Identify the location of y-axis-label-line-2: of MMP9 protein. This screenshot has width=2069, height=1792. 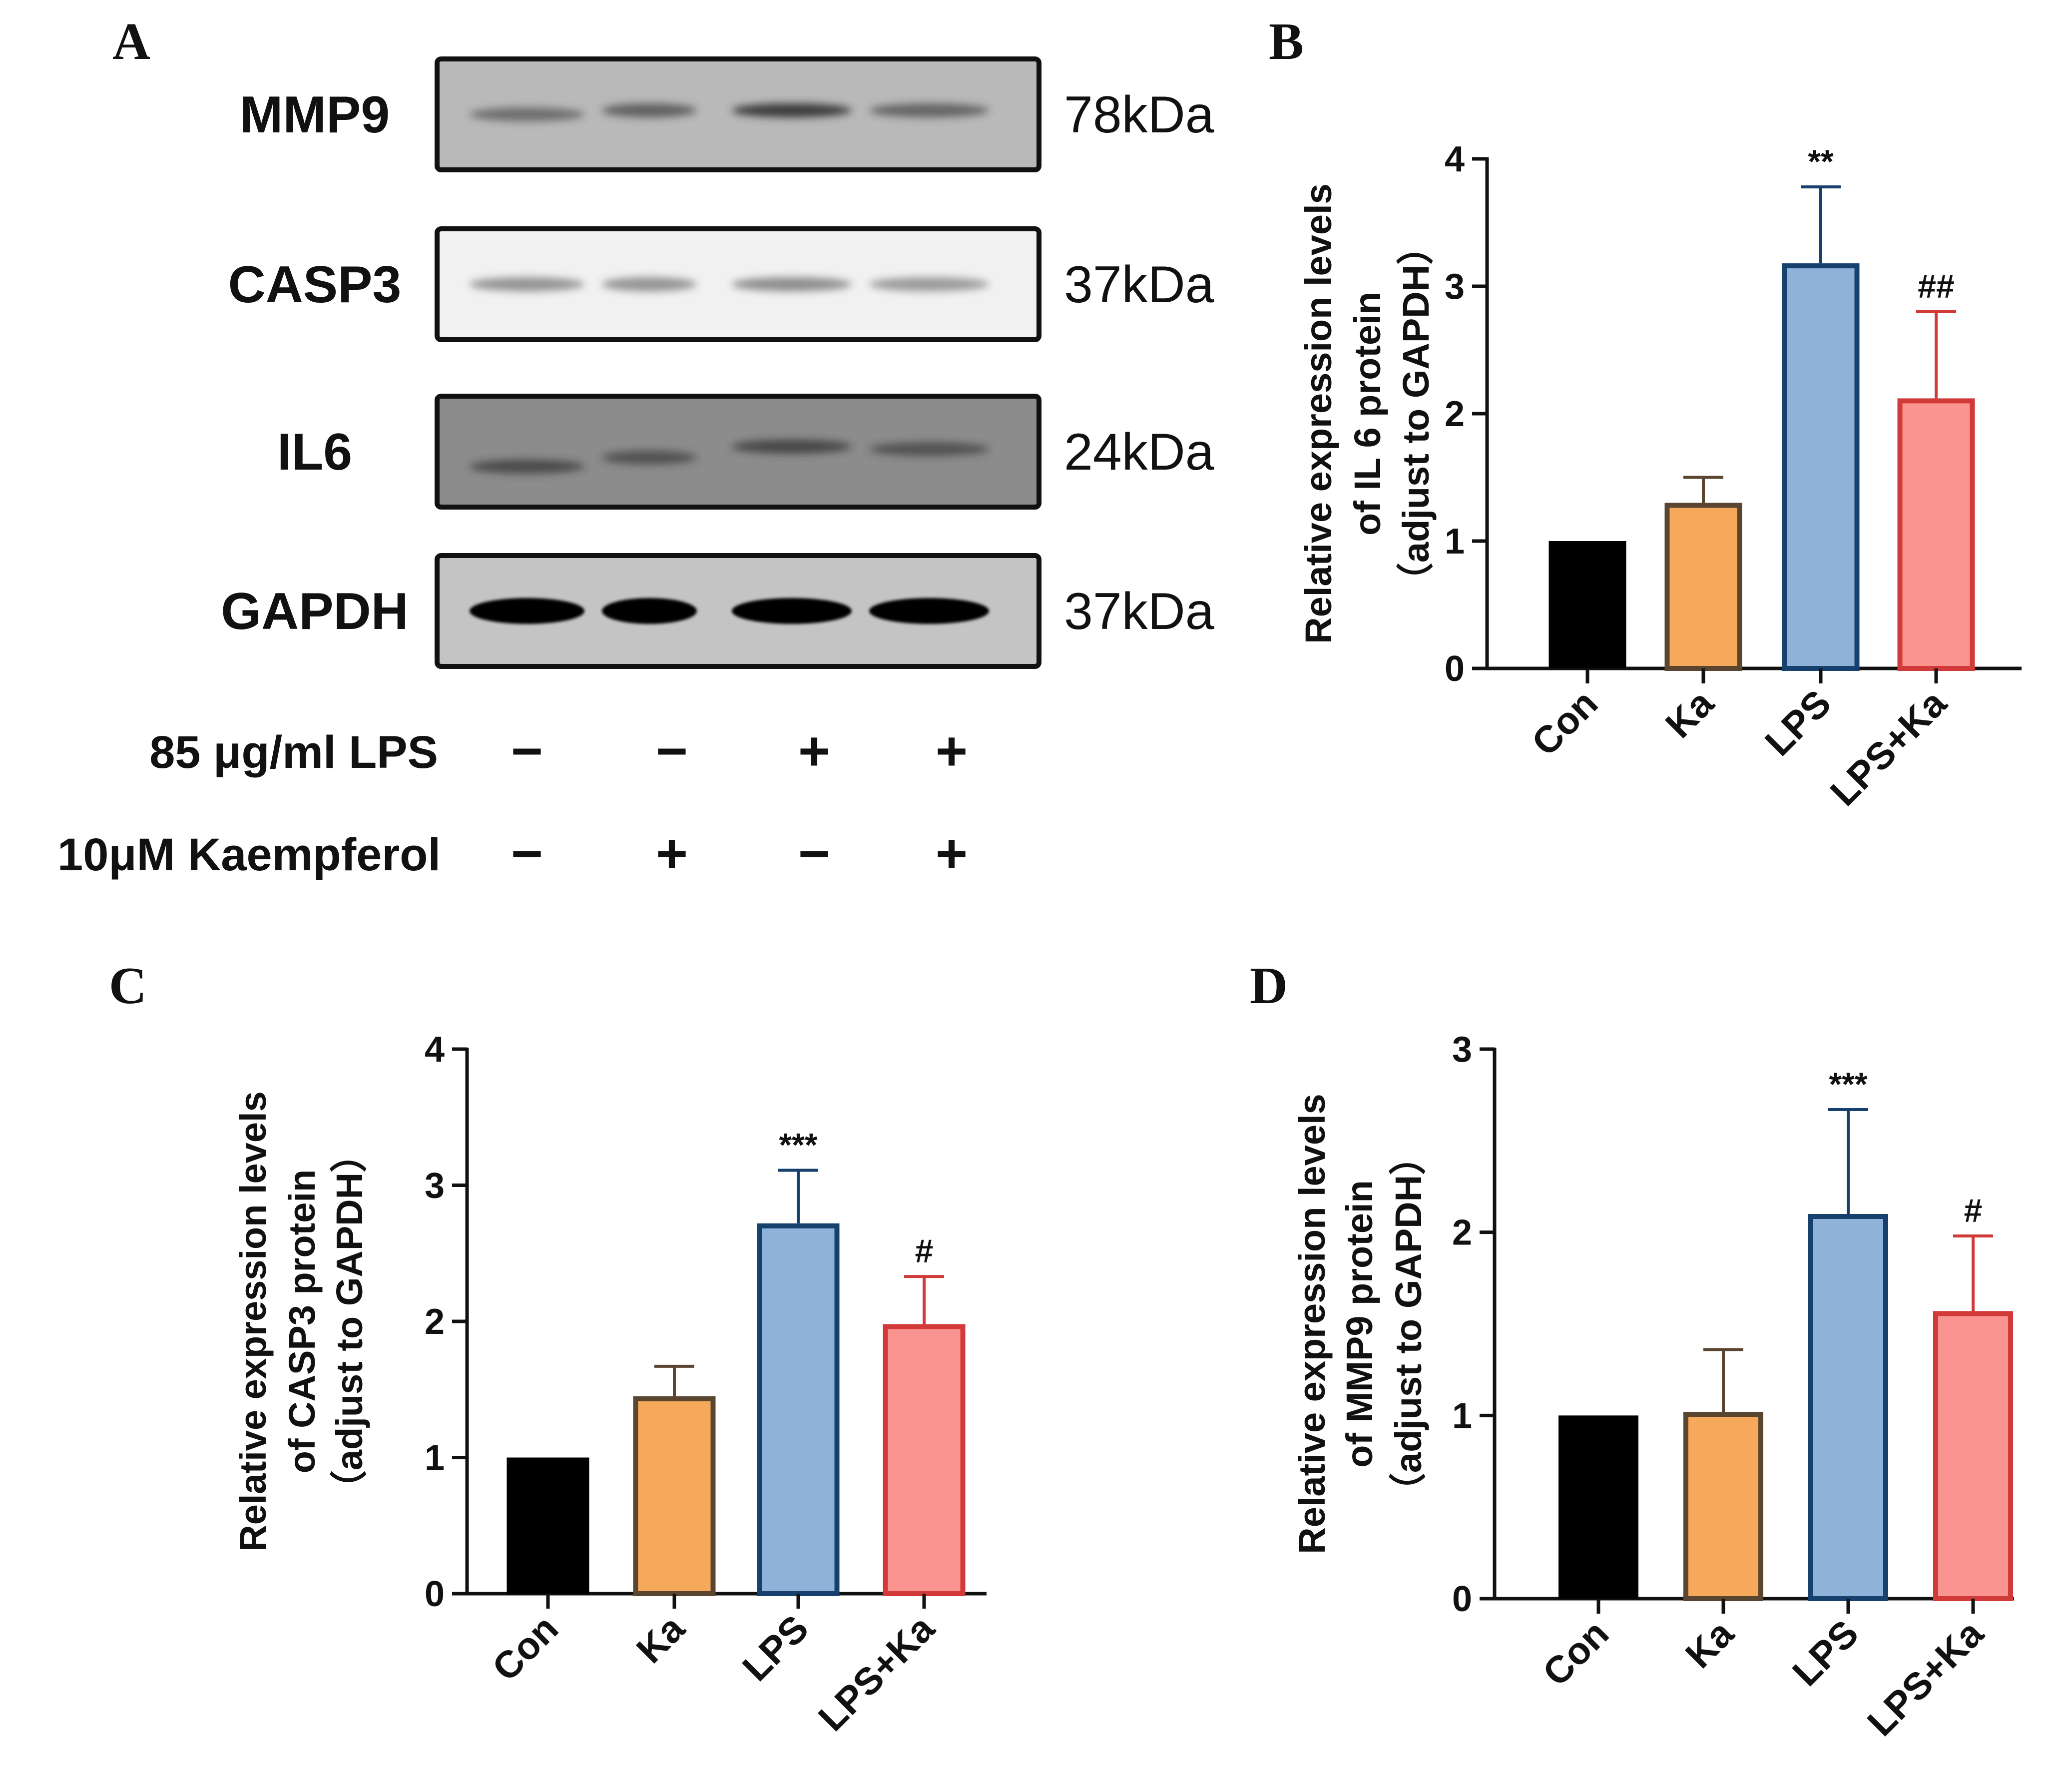
(1359, 1324).